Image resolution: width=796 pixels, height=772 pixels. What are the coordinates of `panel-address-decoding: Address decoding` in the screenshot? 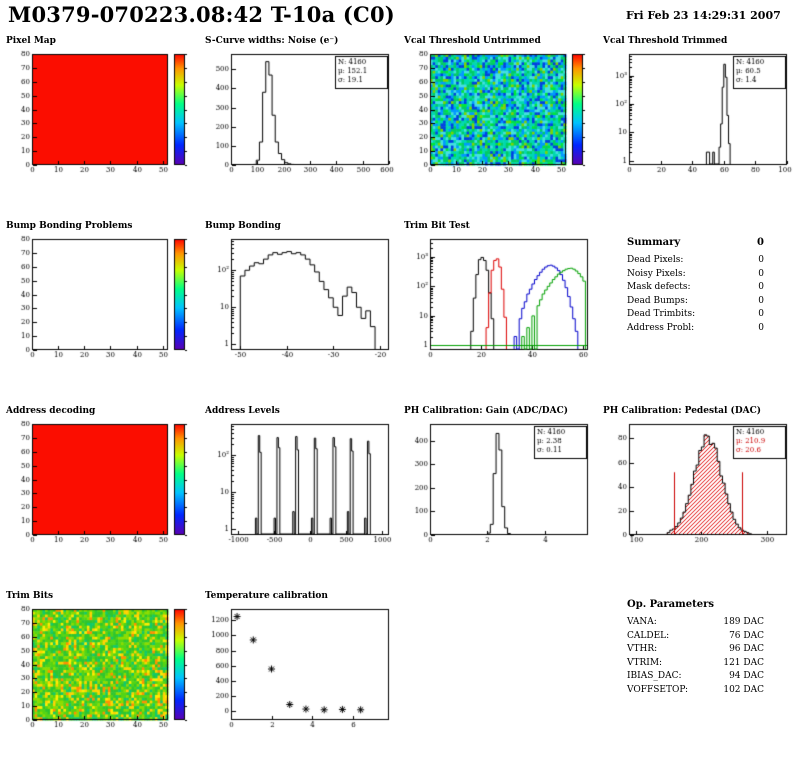 It's located at (99, 494).